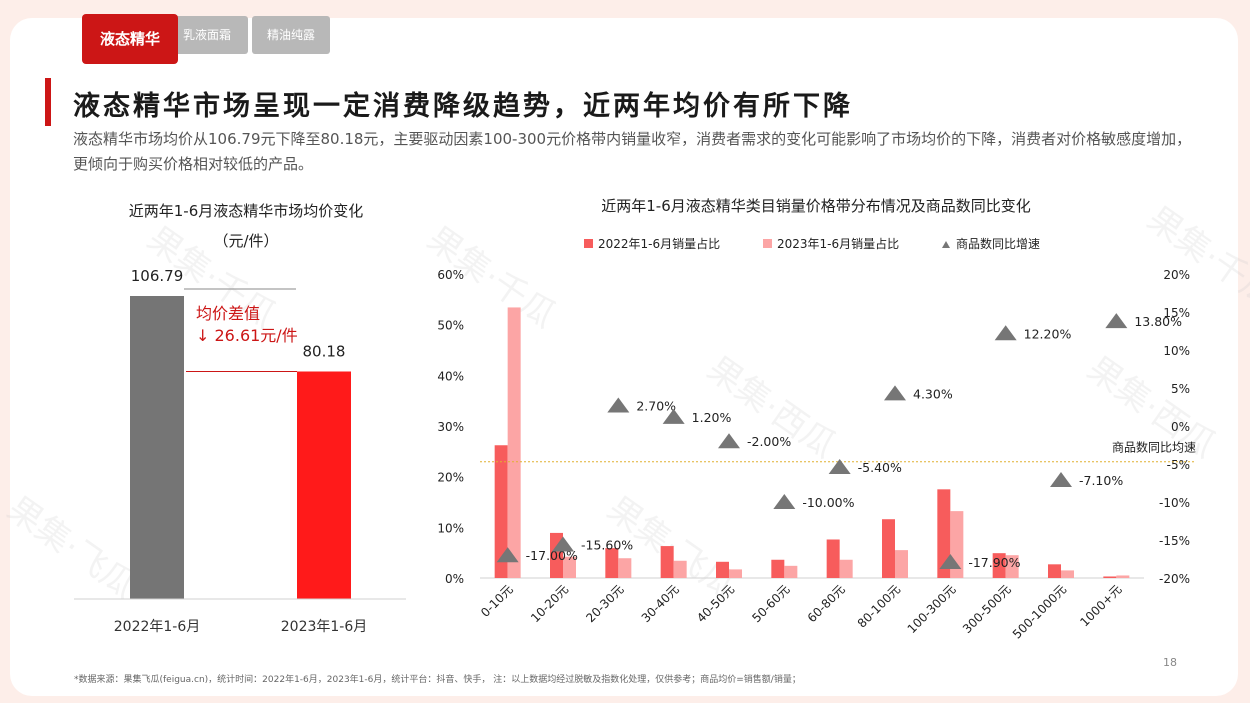 This screenshot has width=1250, height=703. What do you see at coordinates (1180, 389) in the screenshot?
I see `right-y-tick-label: 5%` at bounding box center [1180, 389].